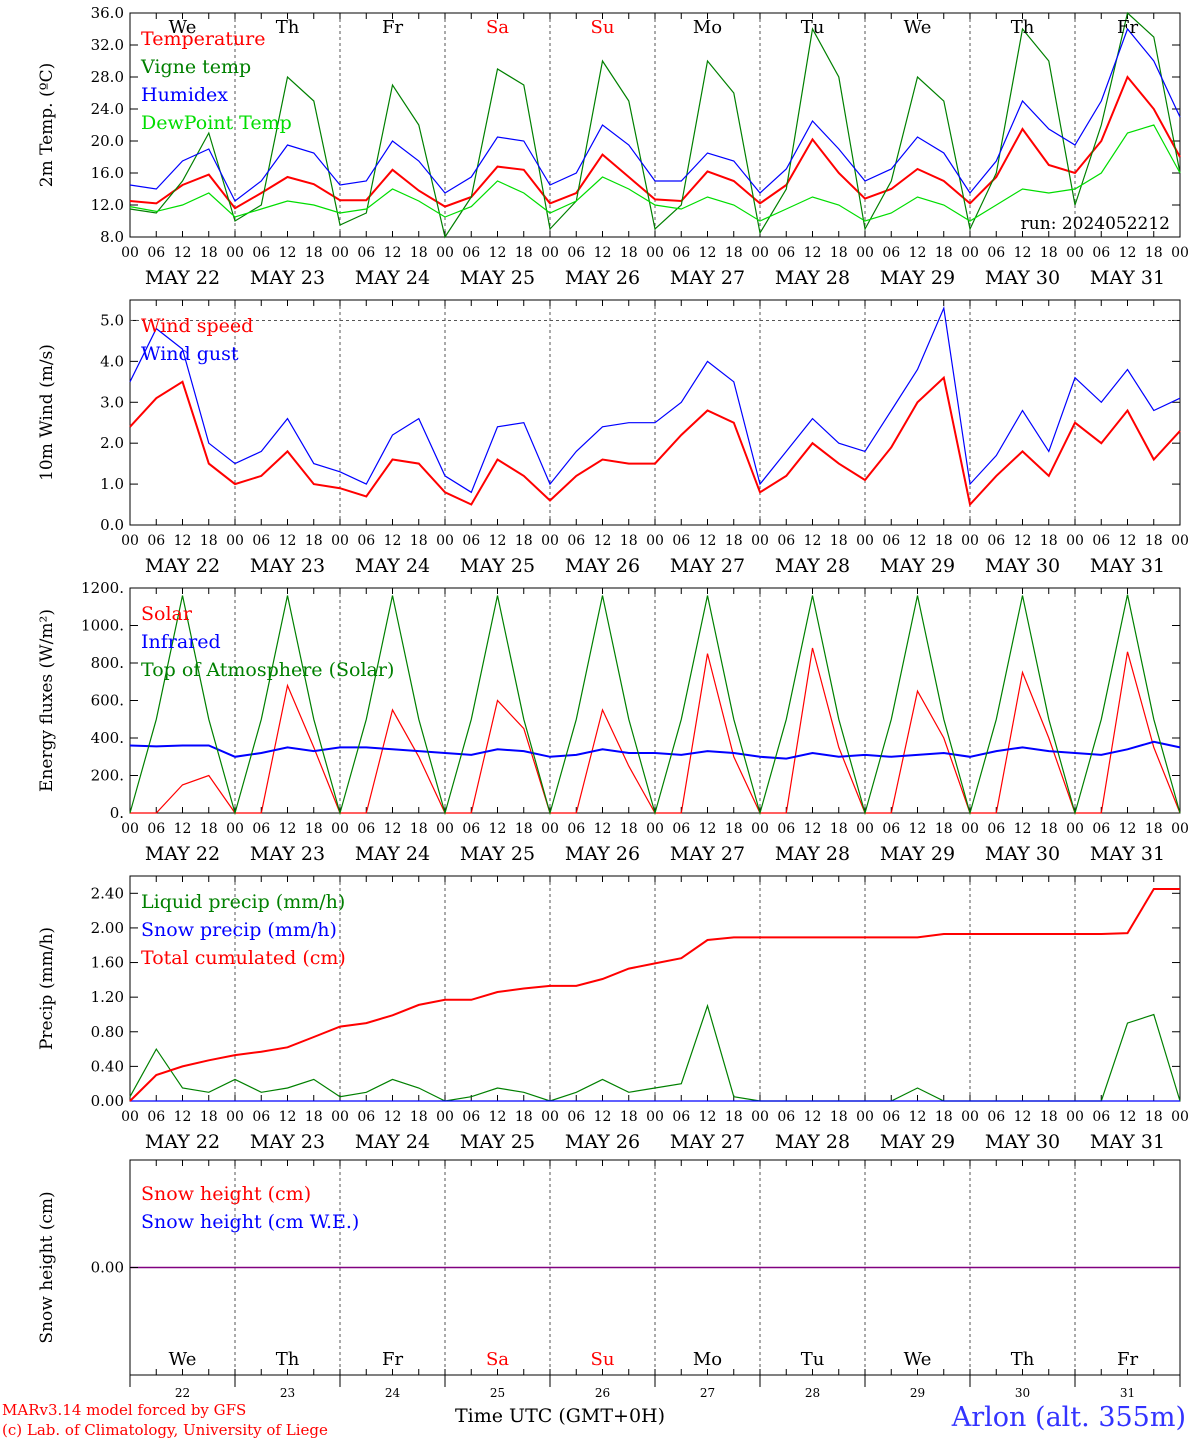 The width and height of the screenshot is (1194, 1440). I want to click on day-name: We, so click(918, 27).